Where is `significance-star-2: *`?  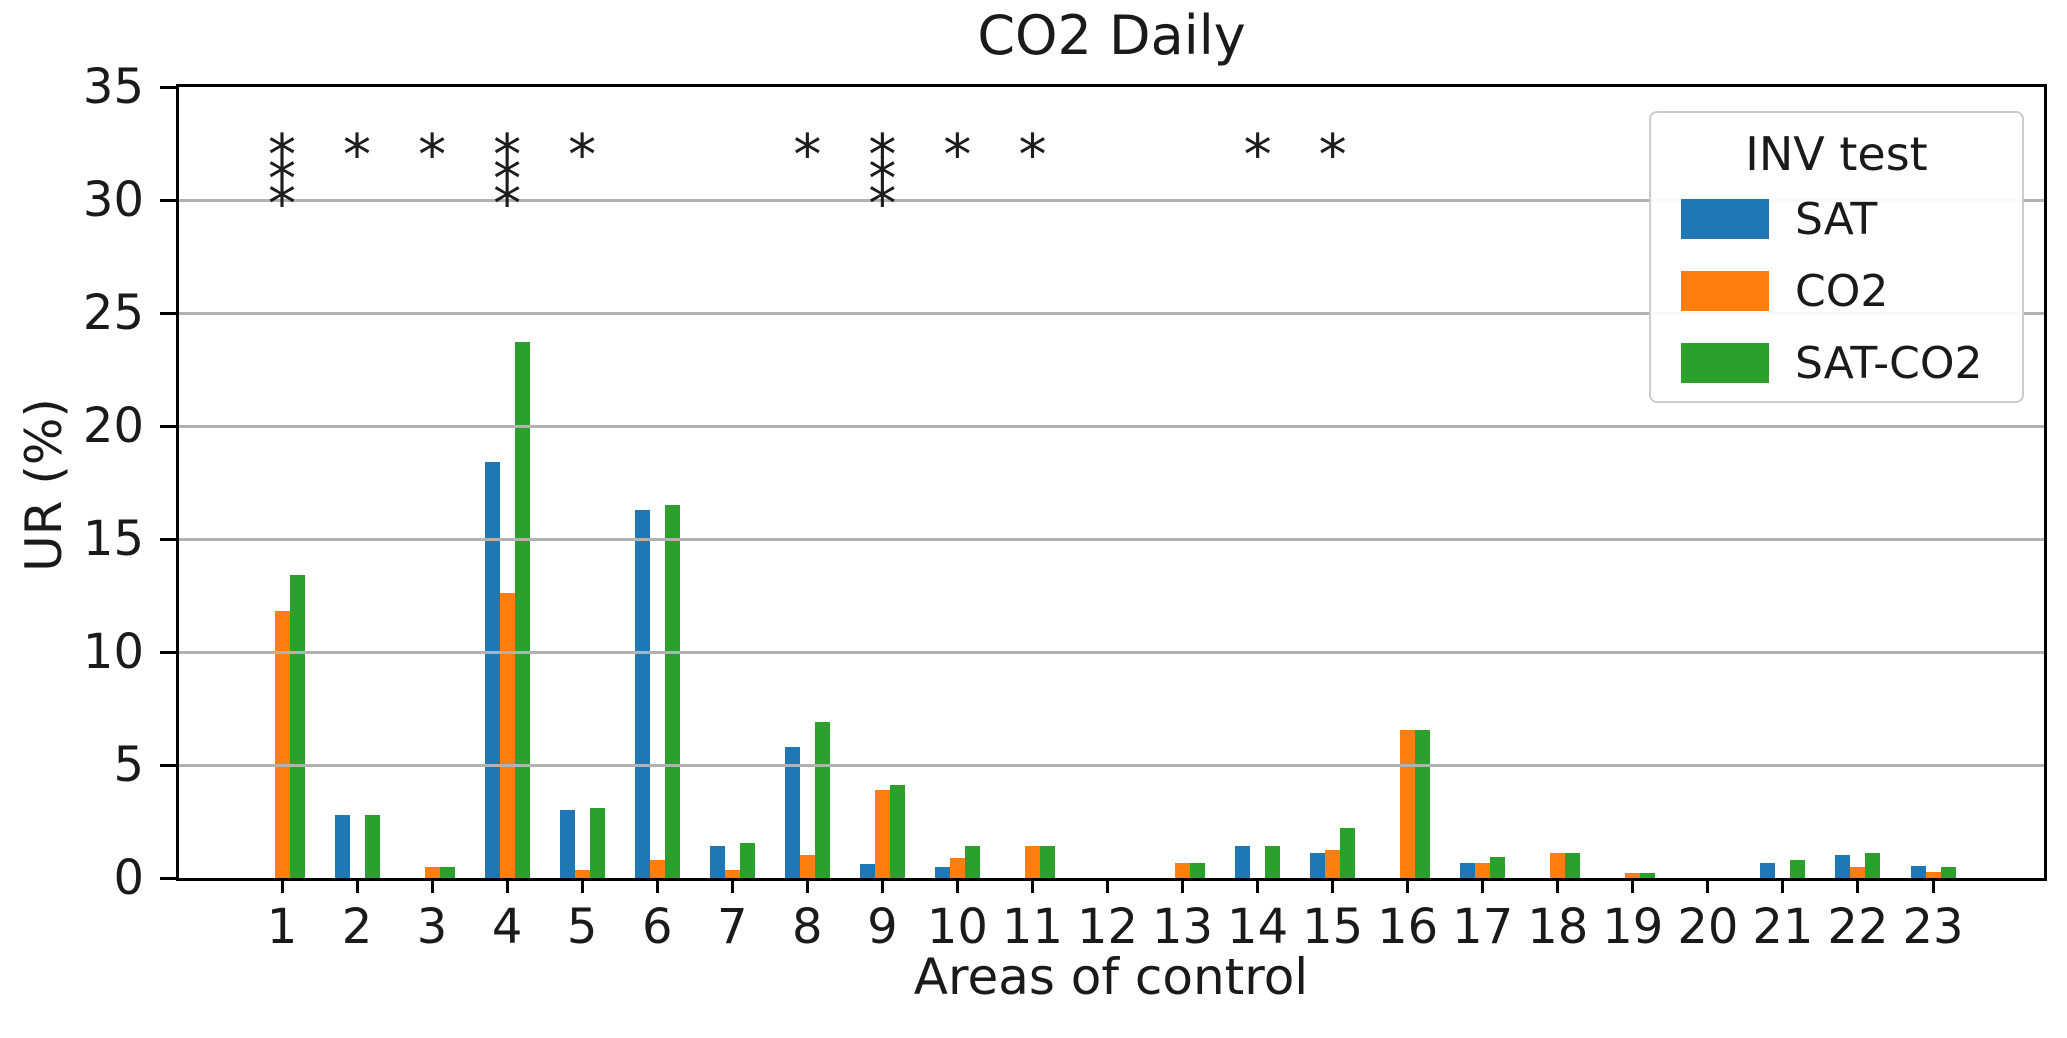 significance-star-2: * is located at coordinates (357, 155).